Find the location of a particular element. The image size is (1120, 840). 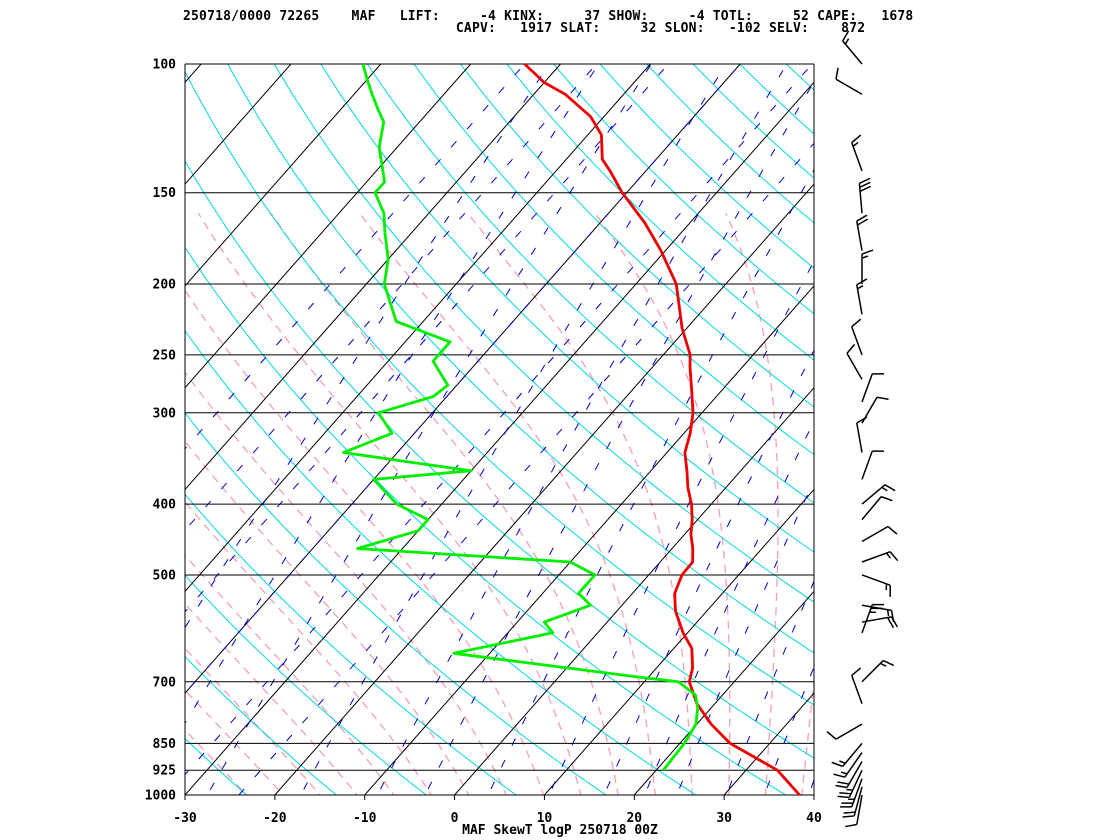

temperature-tick-label: 30 is located at coordinates (724, 818).